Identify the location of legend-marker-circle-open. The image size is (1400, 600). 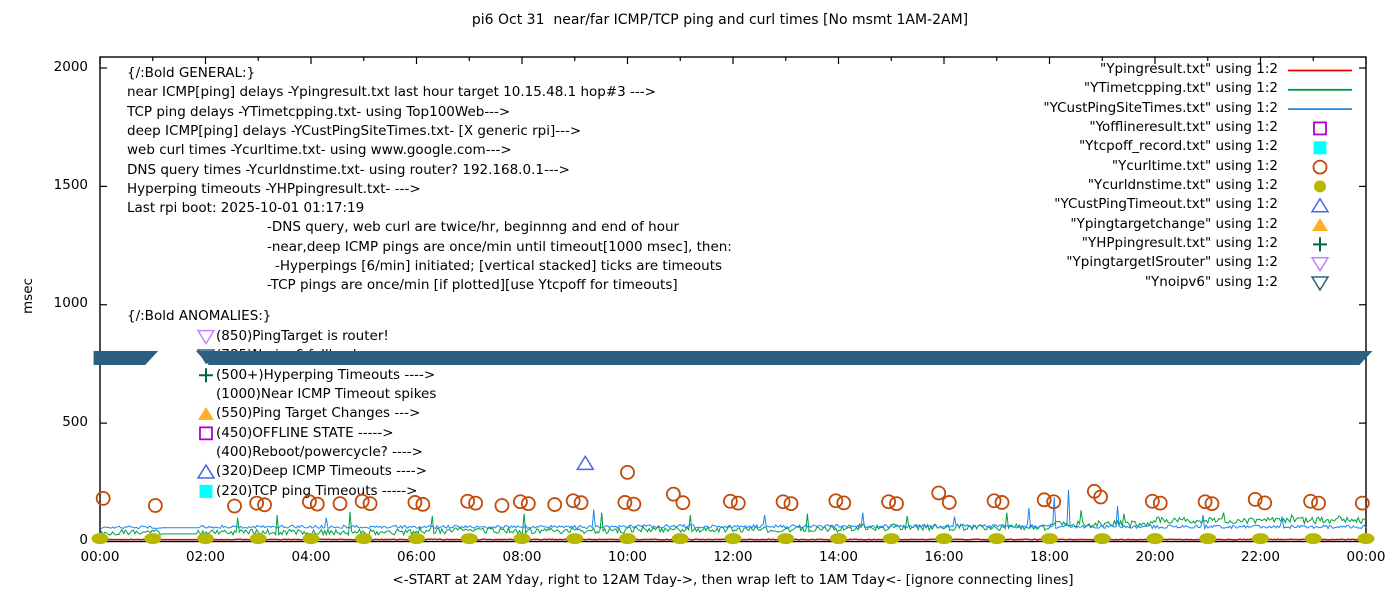
(1320, 167).